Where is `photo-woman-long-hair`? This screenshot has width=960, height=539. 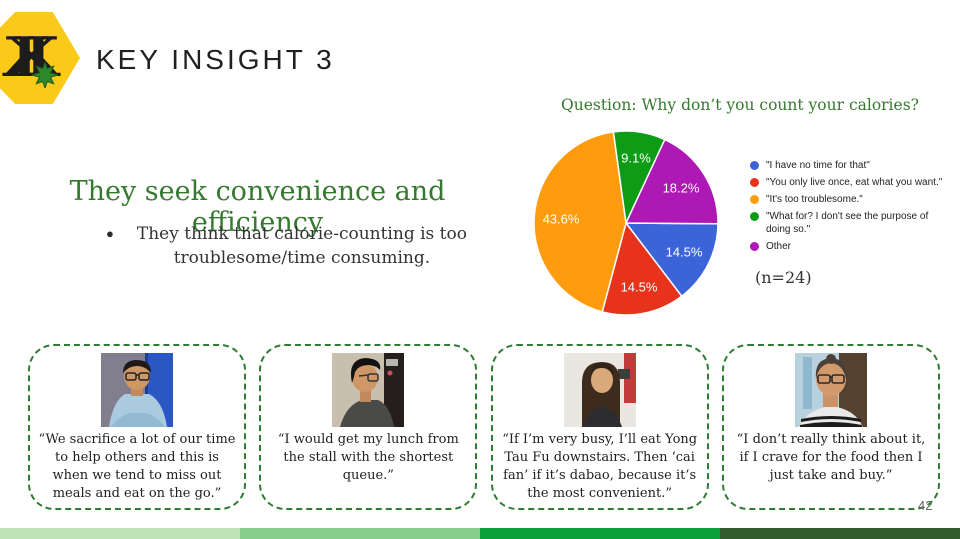 photo-woman-long-hair is located at coordinates (599, 390).